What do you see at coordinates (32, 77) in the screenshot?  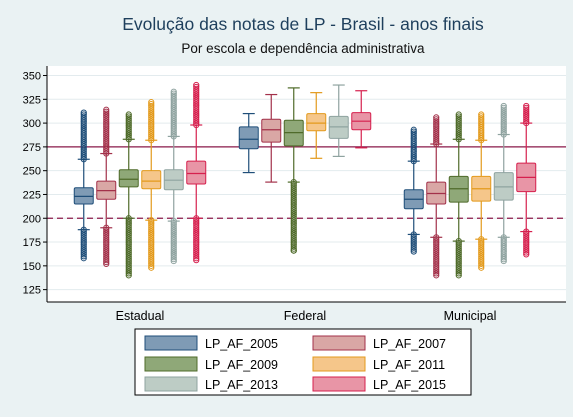 I see `y-tick-label: 350` at bounding box center [32, 77].